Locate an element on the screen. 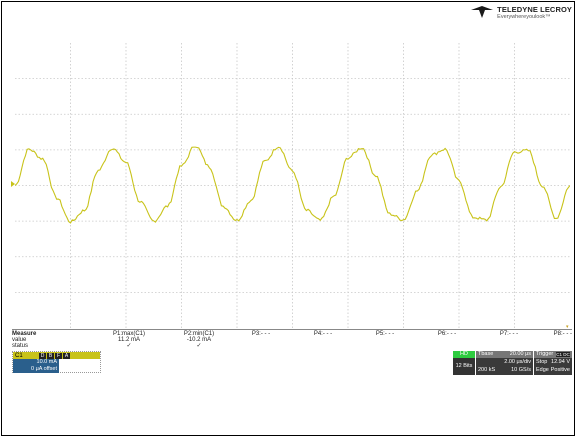  sample-count: 200 kS is located at coordinates (487, 369).